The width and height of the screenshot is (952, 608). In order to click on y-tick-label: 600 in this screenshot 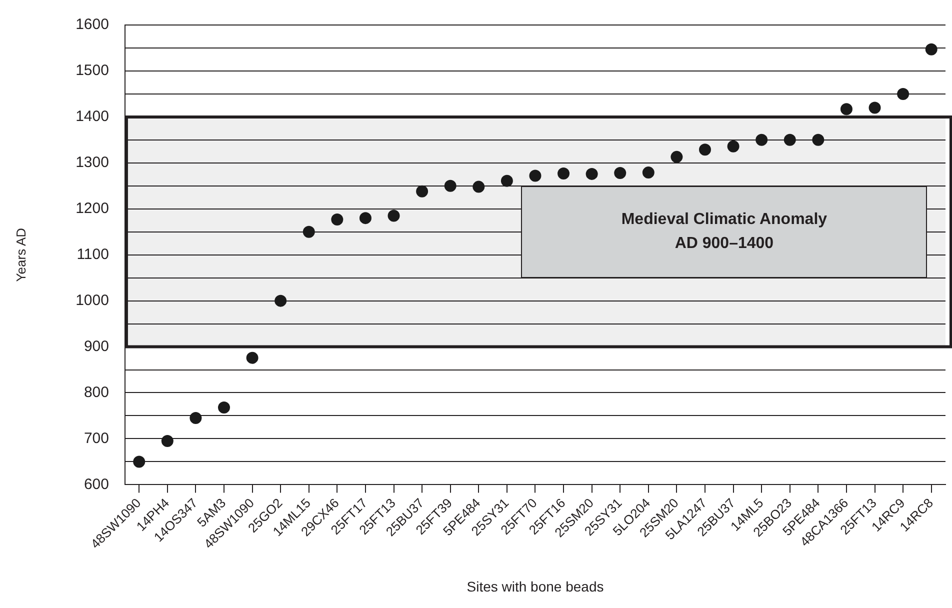, I will do `click(96, 484)`.